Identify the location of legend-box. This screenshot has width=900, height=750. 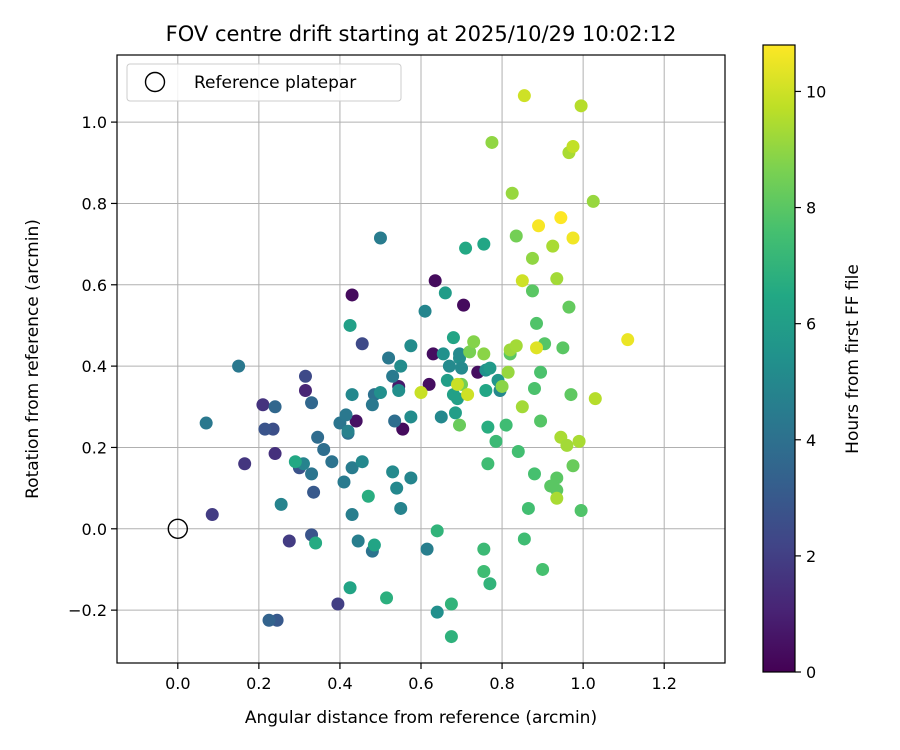
(264, 82).